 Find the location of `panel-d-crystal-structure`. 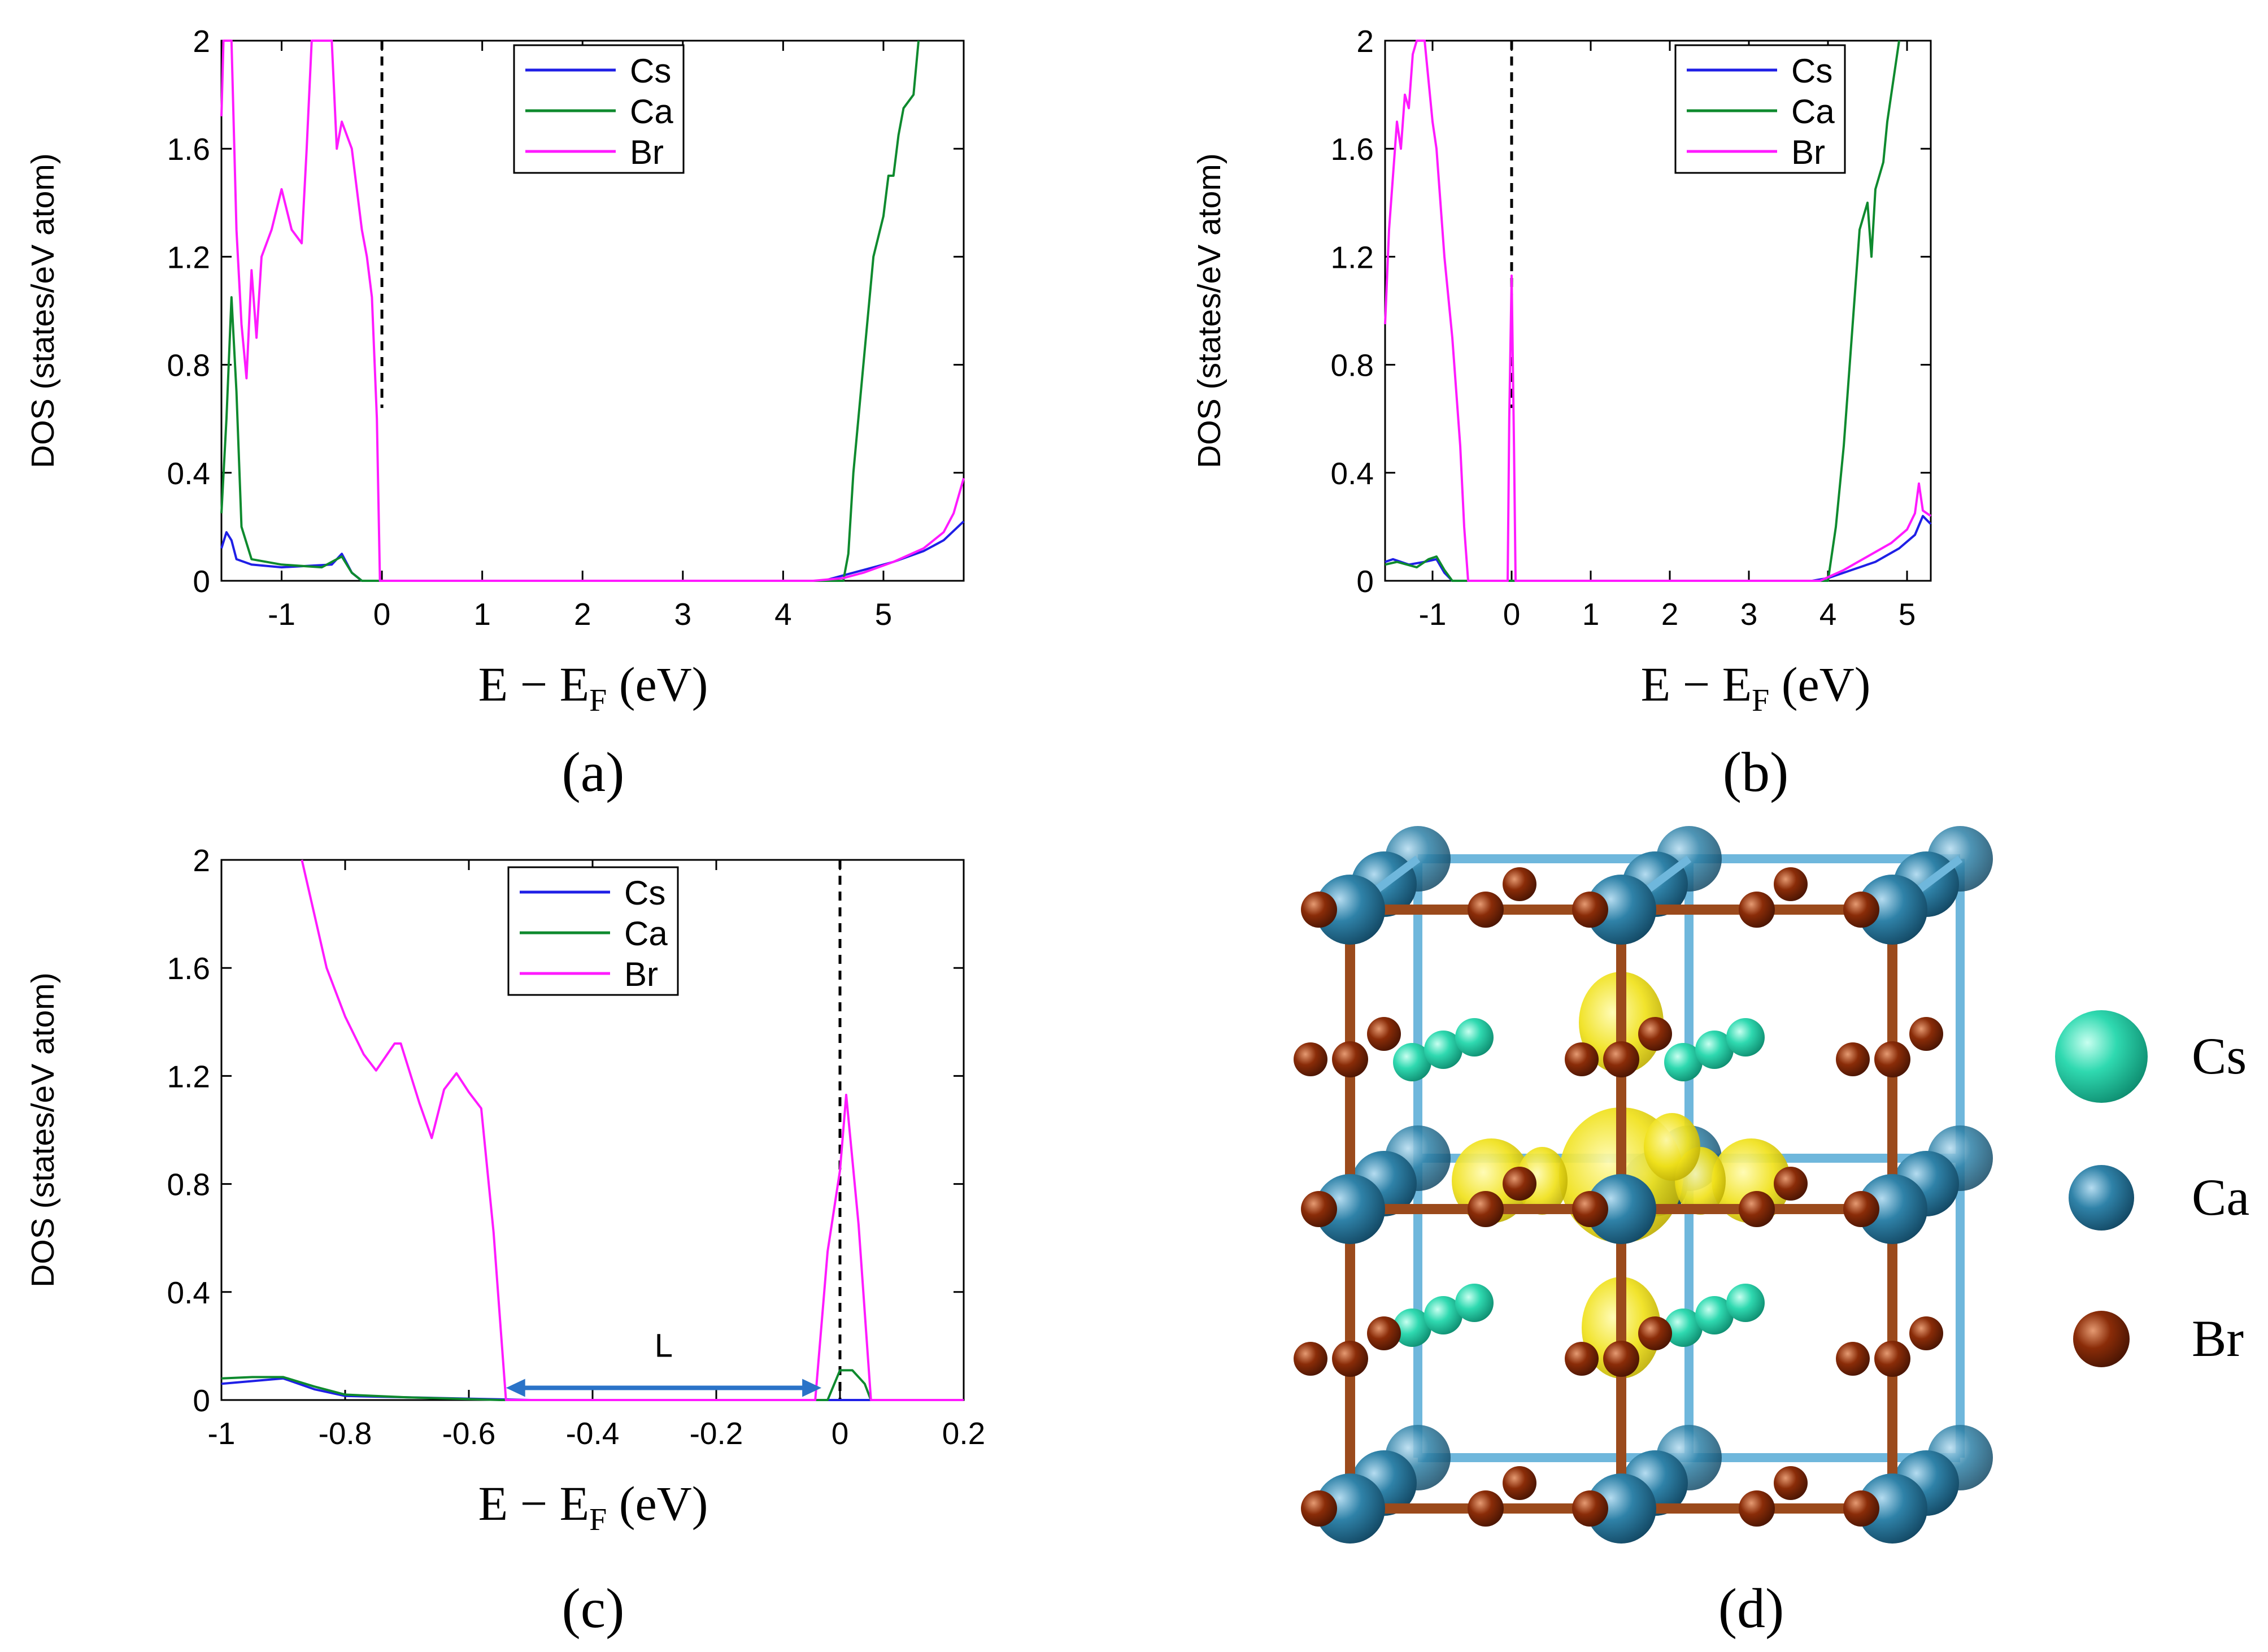

panel-d-crystal-structure is located at coordinates (1643, 1185).